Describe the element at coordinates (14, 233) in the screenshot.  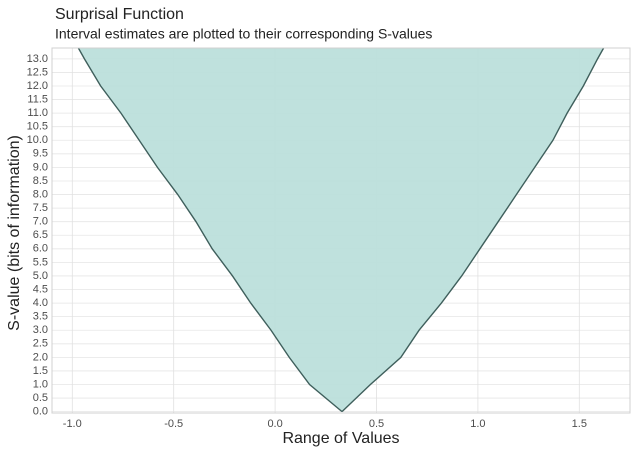
I see `y-axis-label: S-value (bits of information)` at that location.